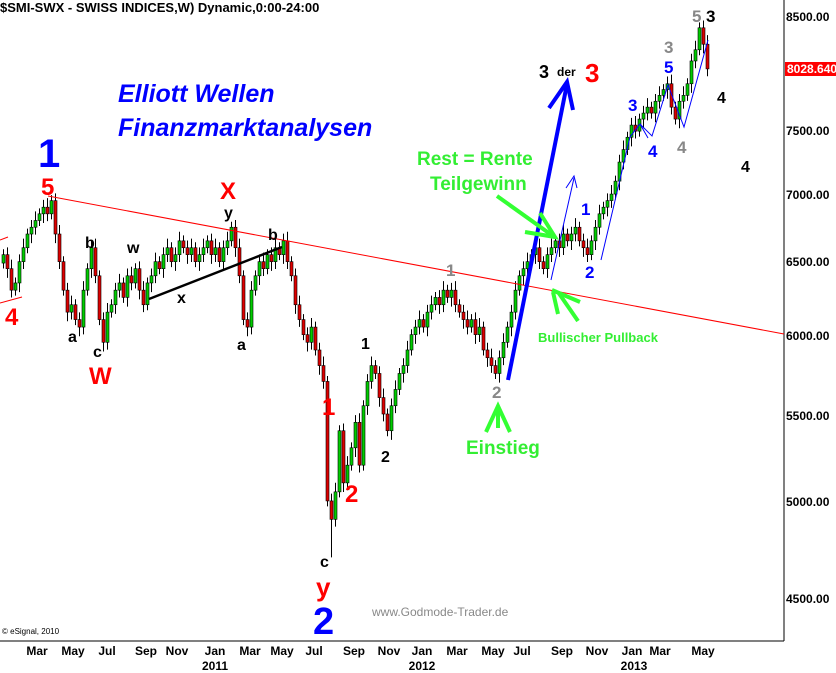 Image resolution: width=836 pixels, height=673 pixels. I want to click on wave-label: X, so click(228, 191).